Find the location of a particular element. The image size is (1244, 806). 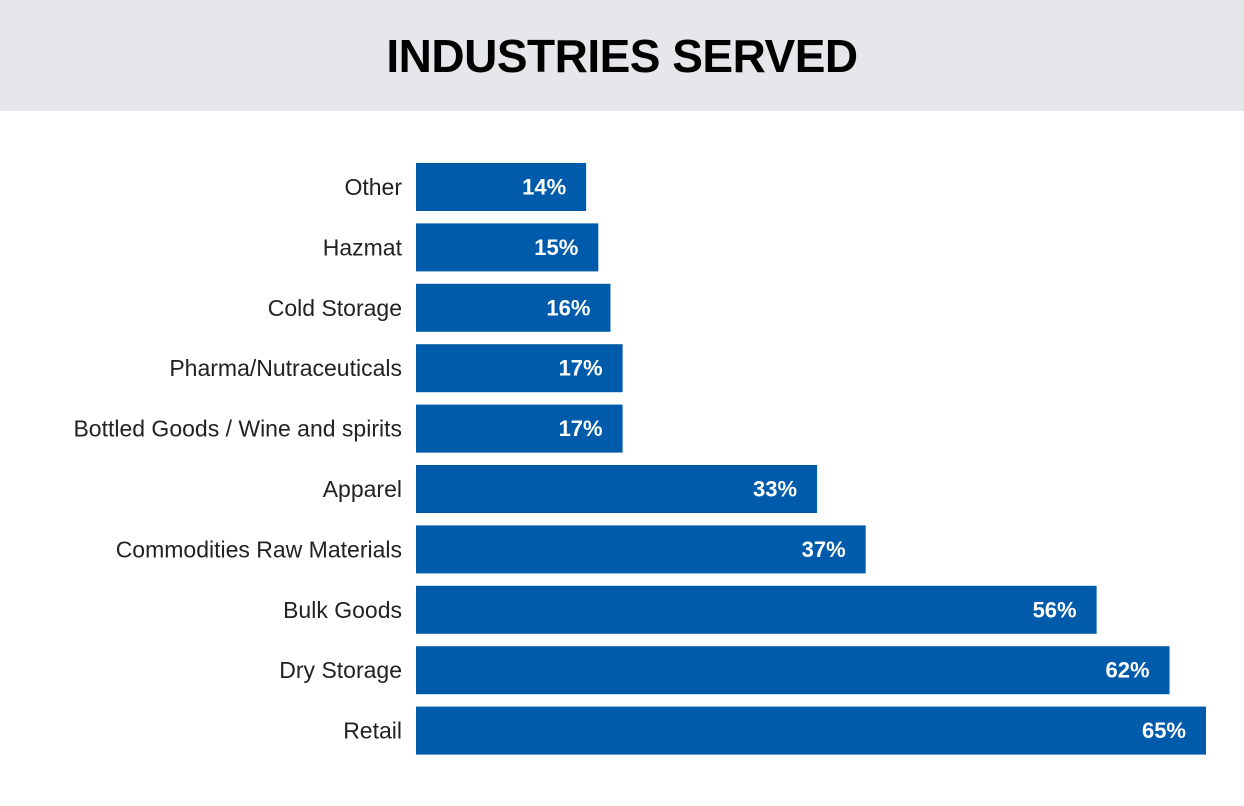

bar-pharma-nutraceuticals is located at coordinates (519, 368).